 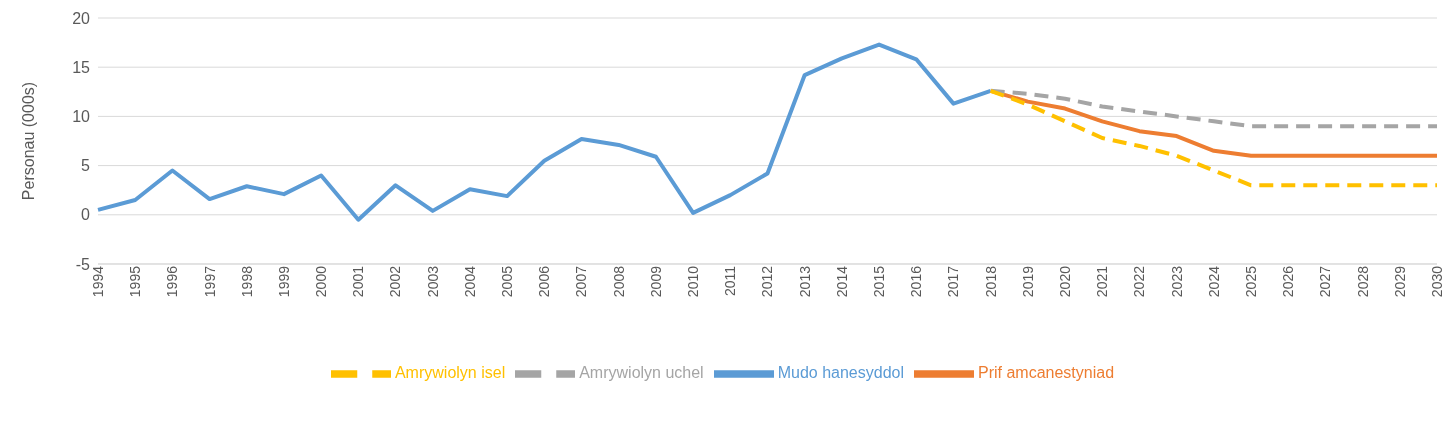 What do you see at coordinates (1436, 281) in the screenshot?
I see `x-tick-label: 2030` at bounding box center [1436, 281].